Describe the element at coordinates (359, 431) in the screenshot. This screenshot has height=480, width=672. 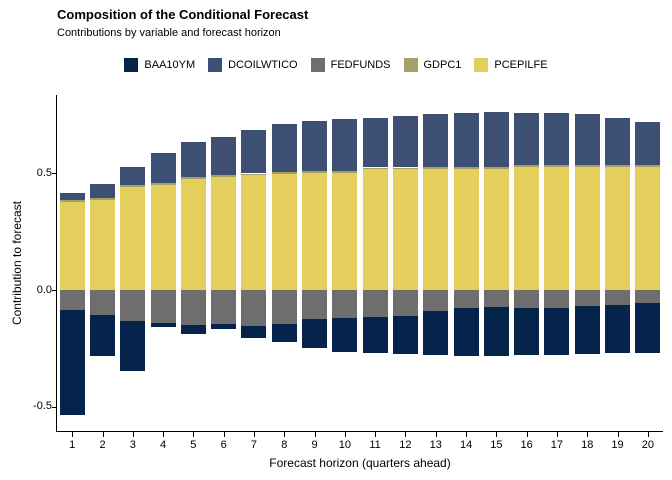
I see `x-axis-line` at that location.